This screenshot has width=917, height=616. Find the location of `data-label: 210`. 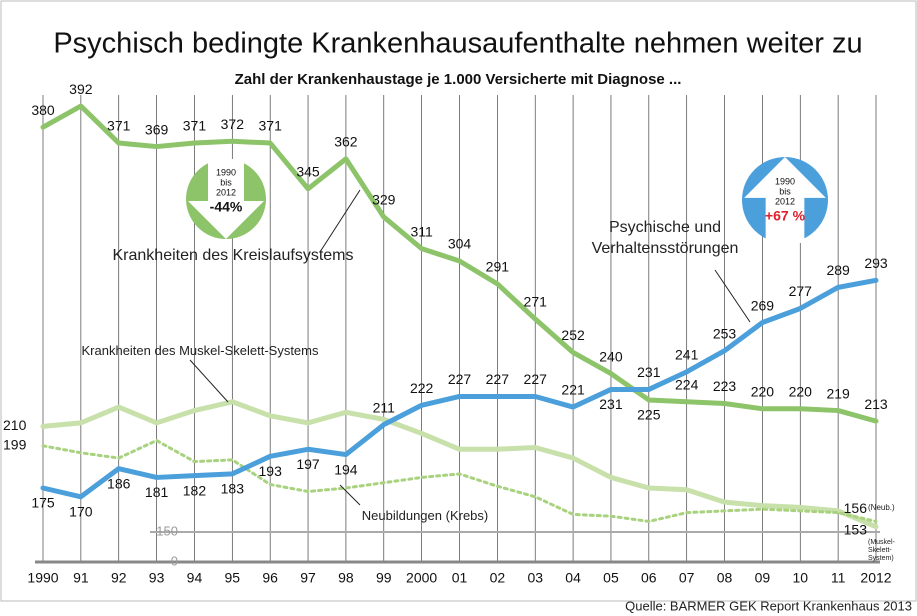

data-label: 210 is located at coordinates (15, 425).